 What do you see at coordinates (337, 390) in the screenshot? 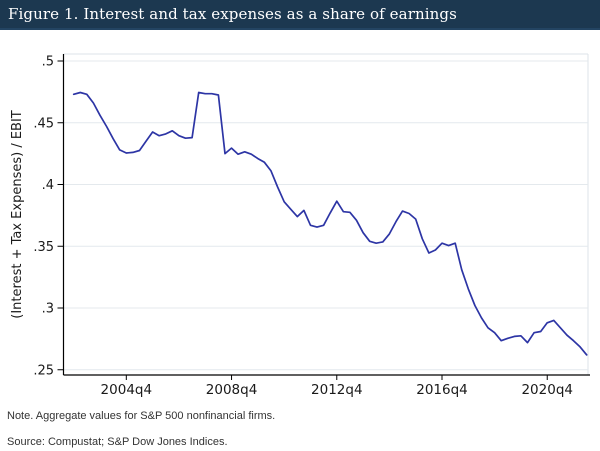
I see `x-tick-label: 2012q4` at bounding box center [337, 390].